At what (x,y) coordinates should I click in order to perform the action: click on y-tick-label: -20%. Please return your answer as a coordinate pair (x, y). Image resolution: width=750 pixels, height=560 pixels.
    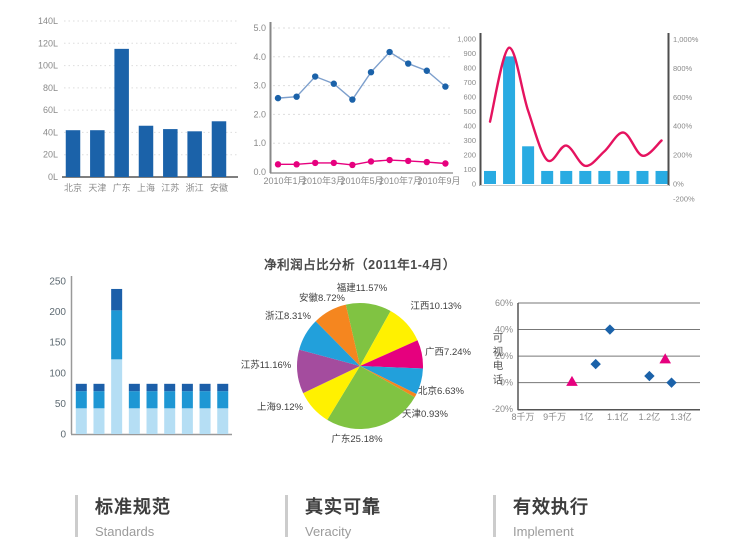
    Looking at the image, I should click on (502, 409).